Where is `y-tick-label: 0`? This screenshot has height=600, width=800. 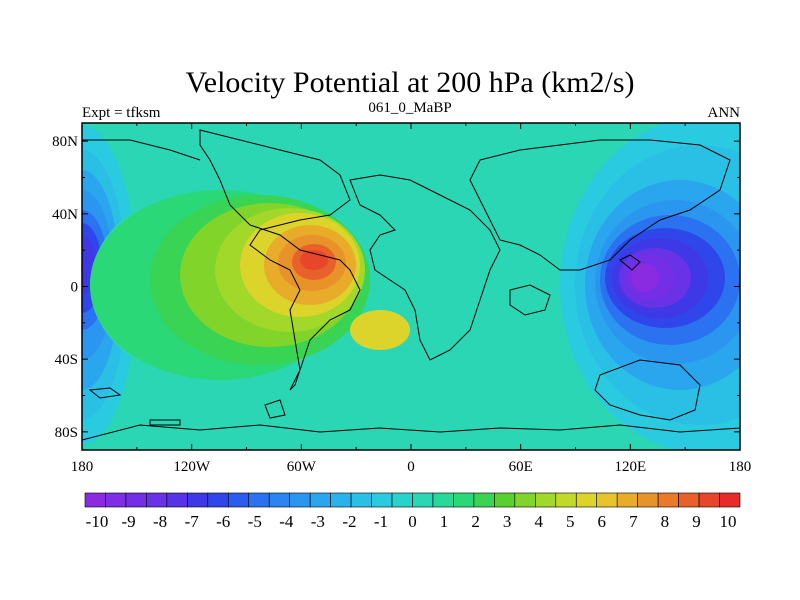 y-tick-label: 0 is located at coordinates (75, 288).